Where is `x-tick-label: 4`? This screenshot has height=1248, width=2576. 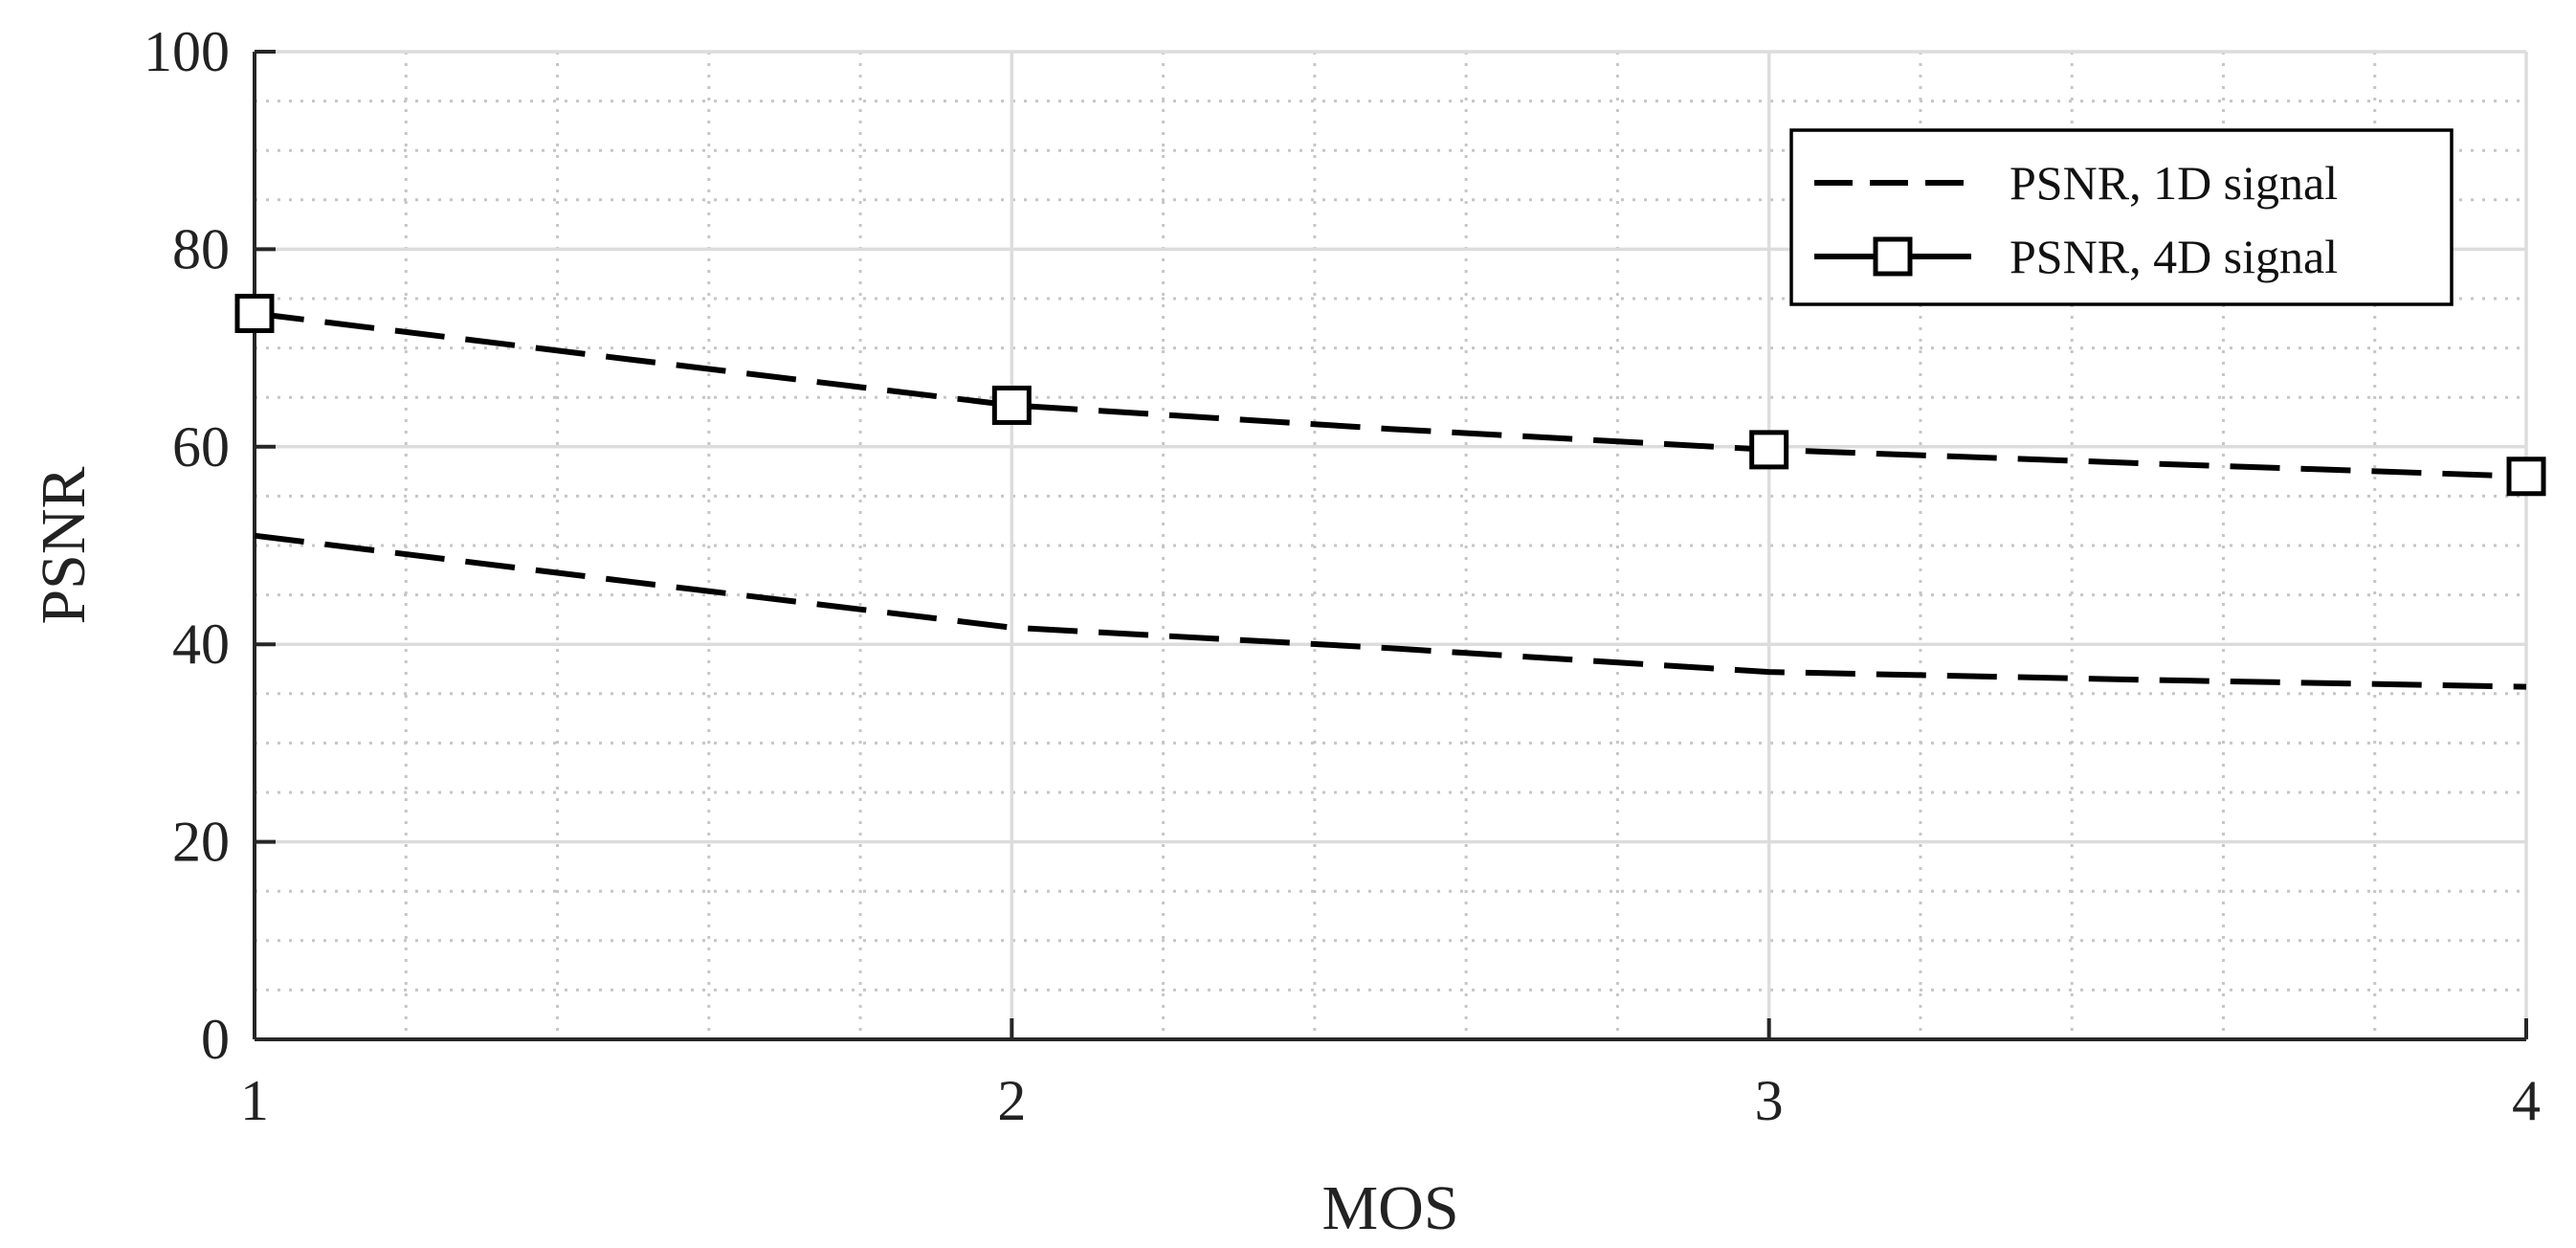
x-tick-label: 4 is located at coordinates (2526, 1101).